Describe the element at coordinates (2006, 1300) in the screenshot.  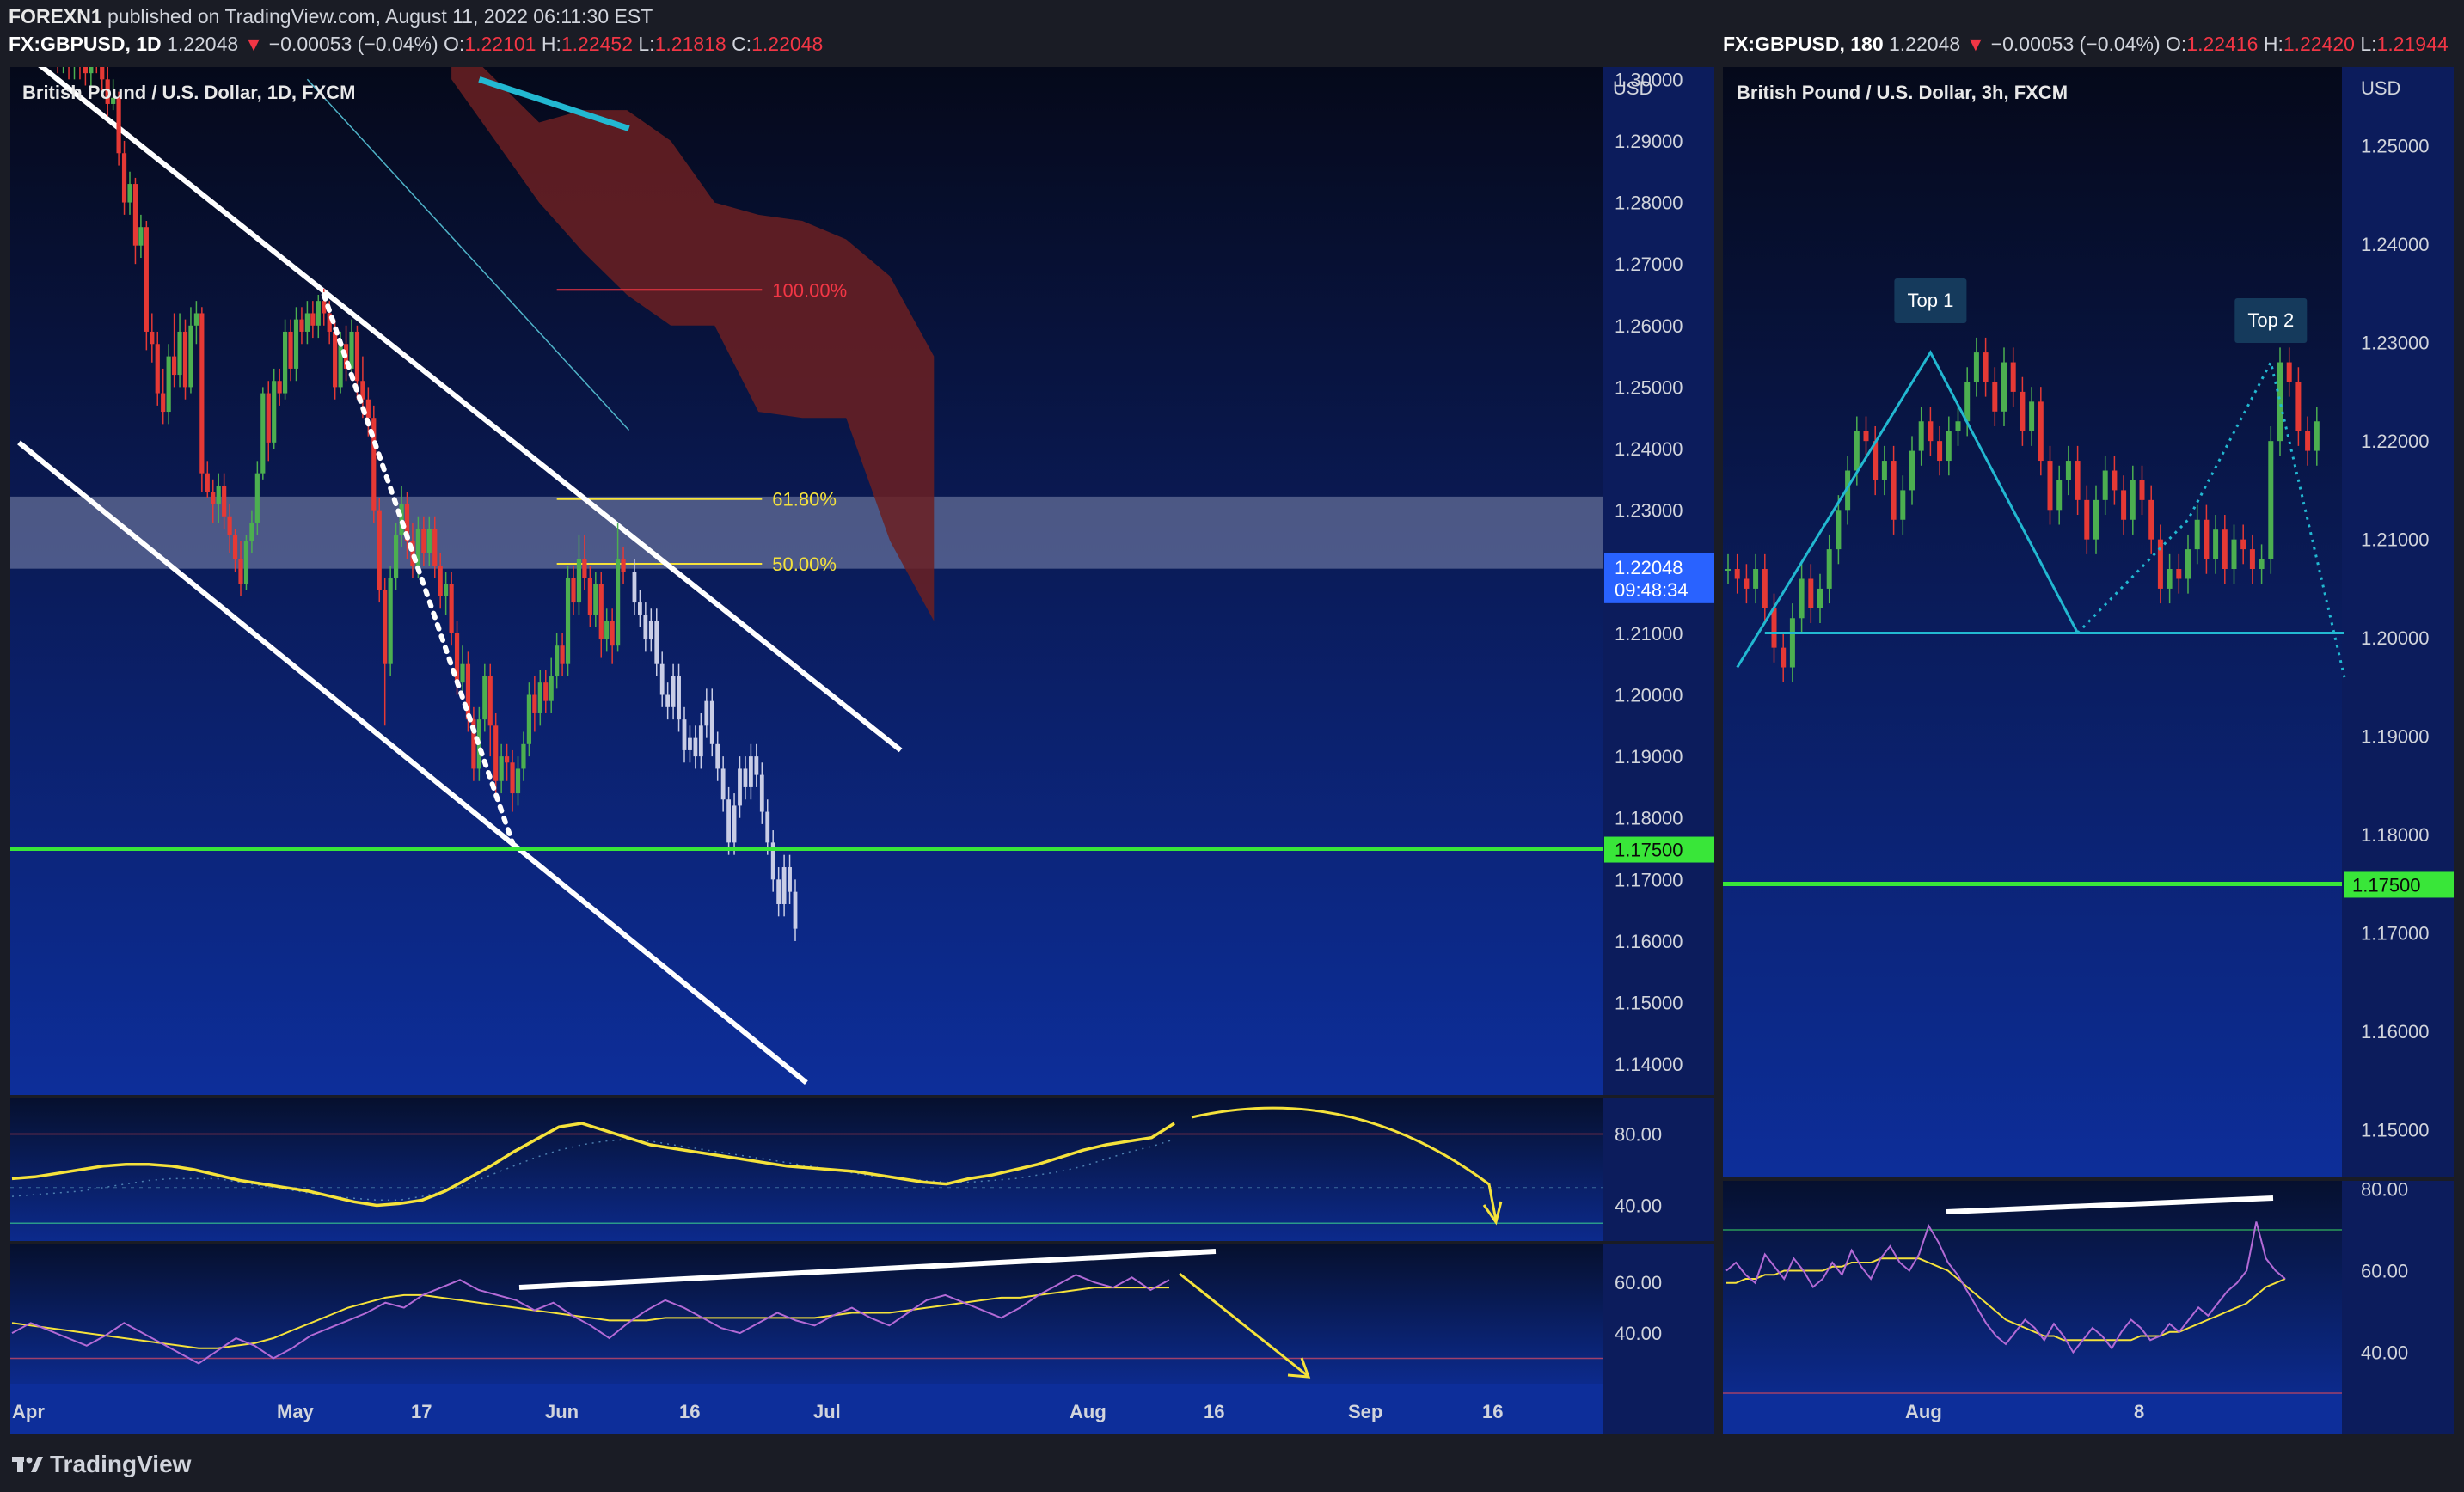
I see `h3-rsi-ma-line` at that location.